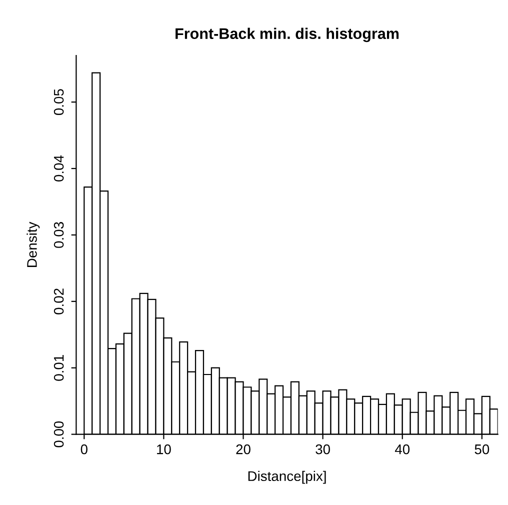 Image resolution: width=508 pixels, height=505 pixels. What do you see at coordinates (33, 244) in the screenshot?
I see `y-axis-title: Density` at bounding box center [33, 244].